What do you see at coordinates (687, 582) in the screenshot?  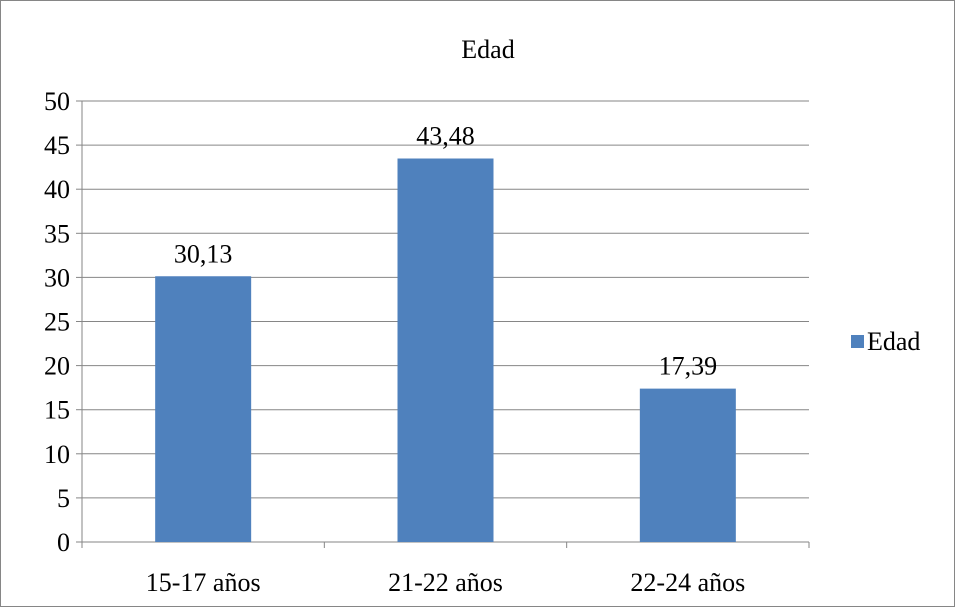 I see `x-tick-label: 22-24 años` at bounding box center [687, 582].